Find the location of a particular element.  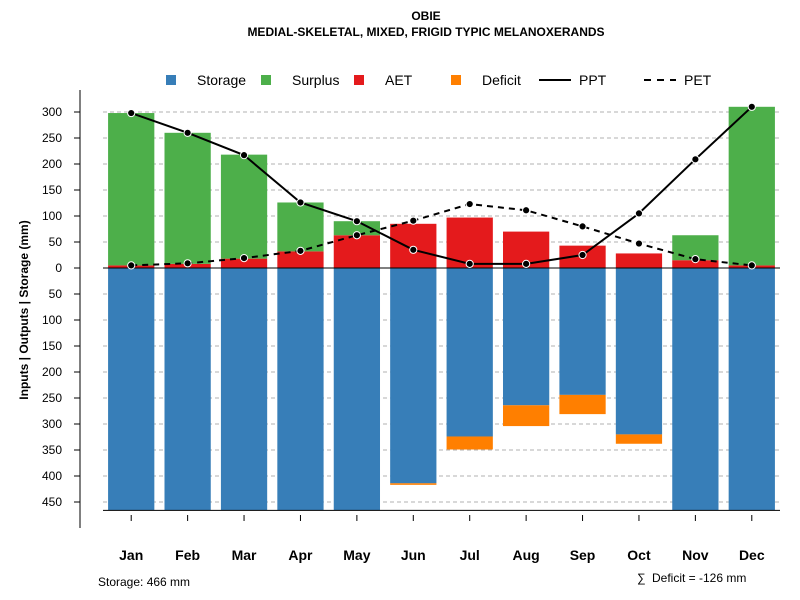

legend-label-ppt: PPT is located at coordinates (593, 80).